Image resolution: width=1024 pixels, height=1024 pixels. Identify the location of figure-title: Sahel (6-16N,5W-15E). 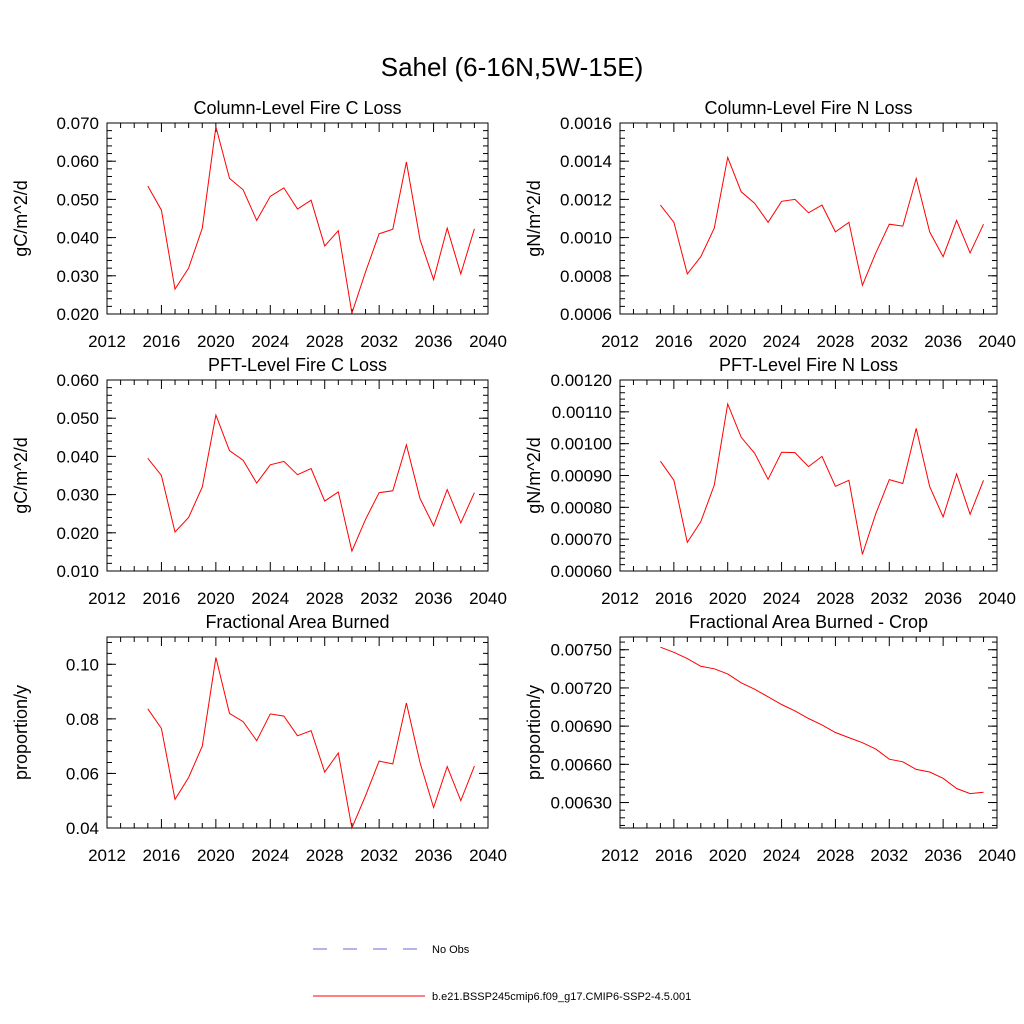
(512, 67).